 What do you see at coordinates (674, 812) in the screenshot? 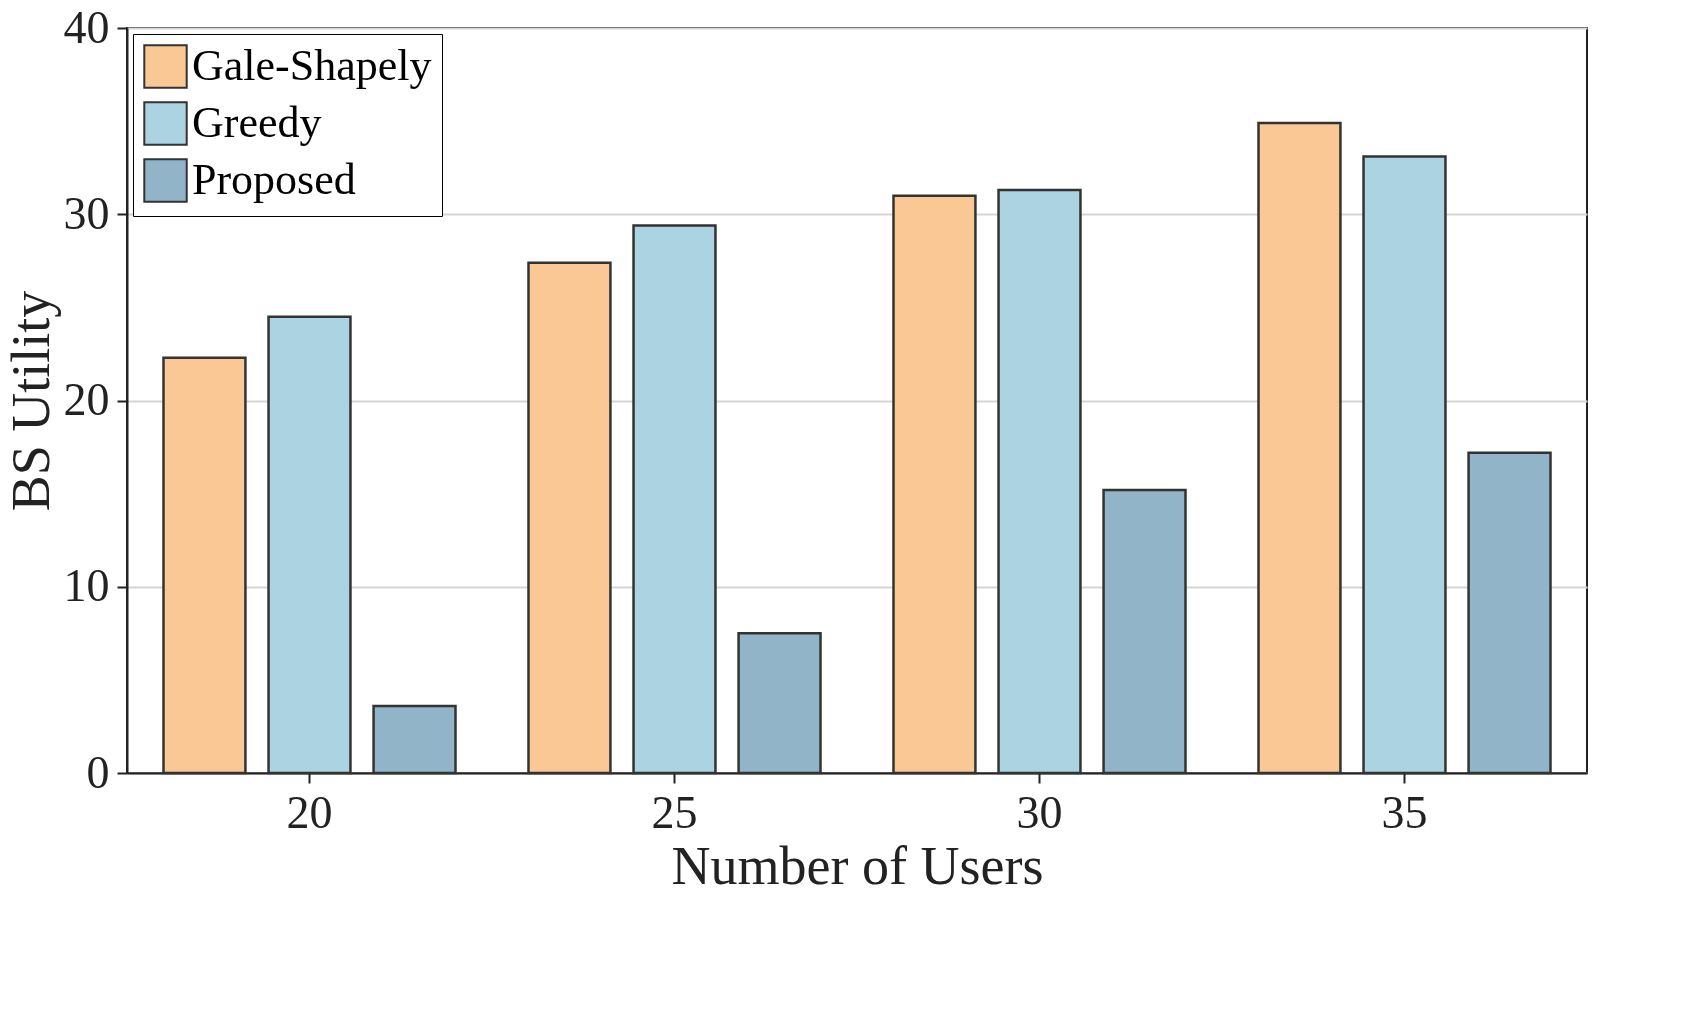
I see `x-tick-label: 25` at bounding box center [674, 812].